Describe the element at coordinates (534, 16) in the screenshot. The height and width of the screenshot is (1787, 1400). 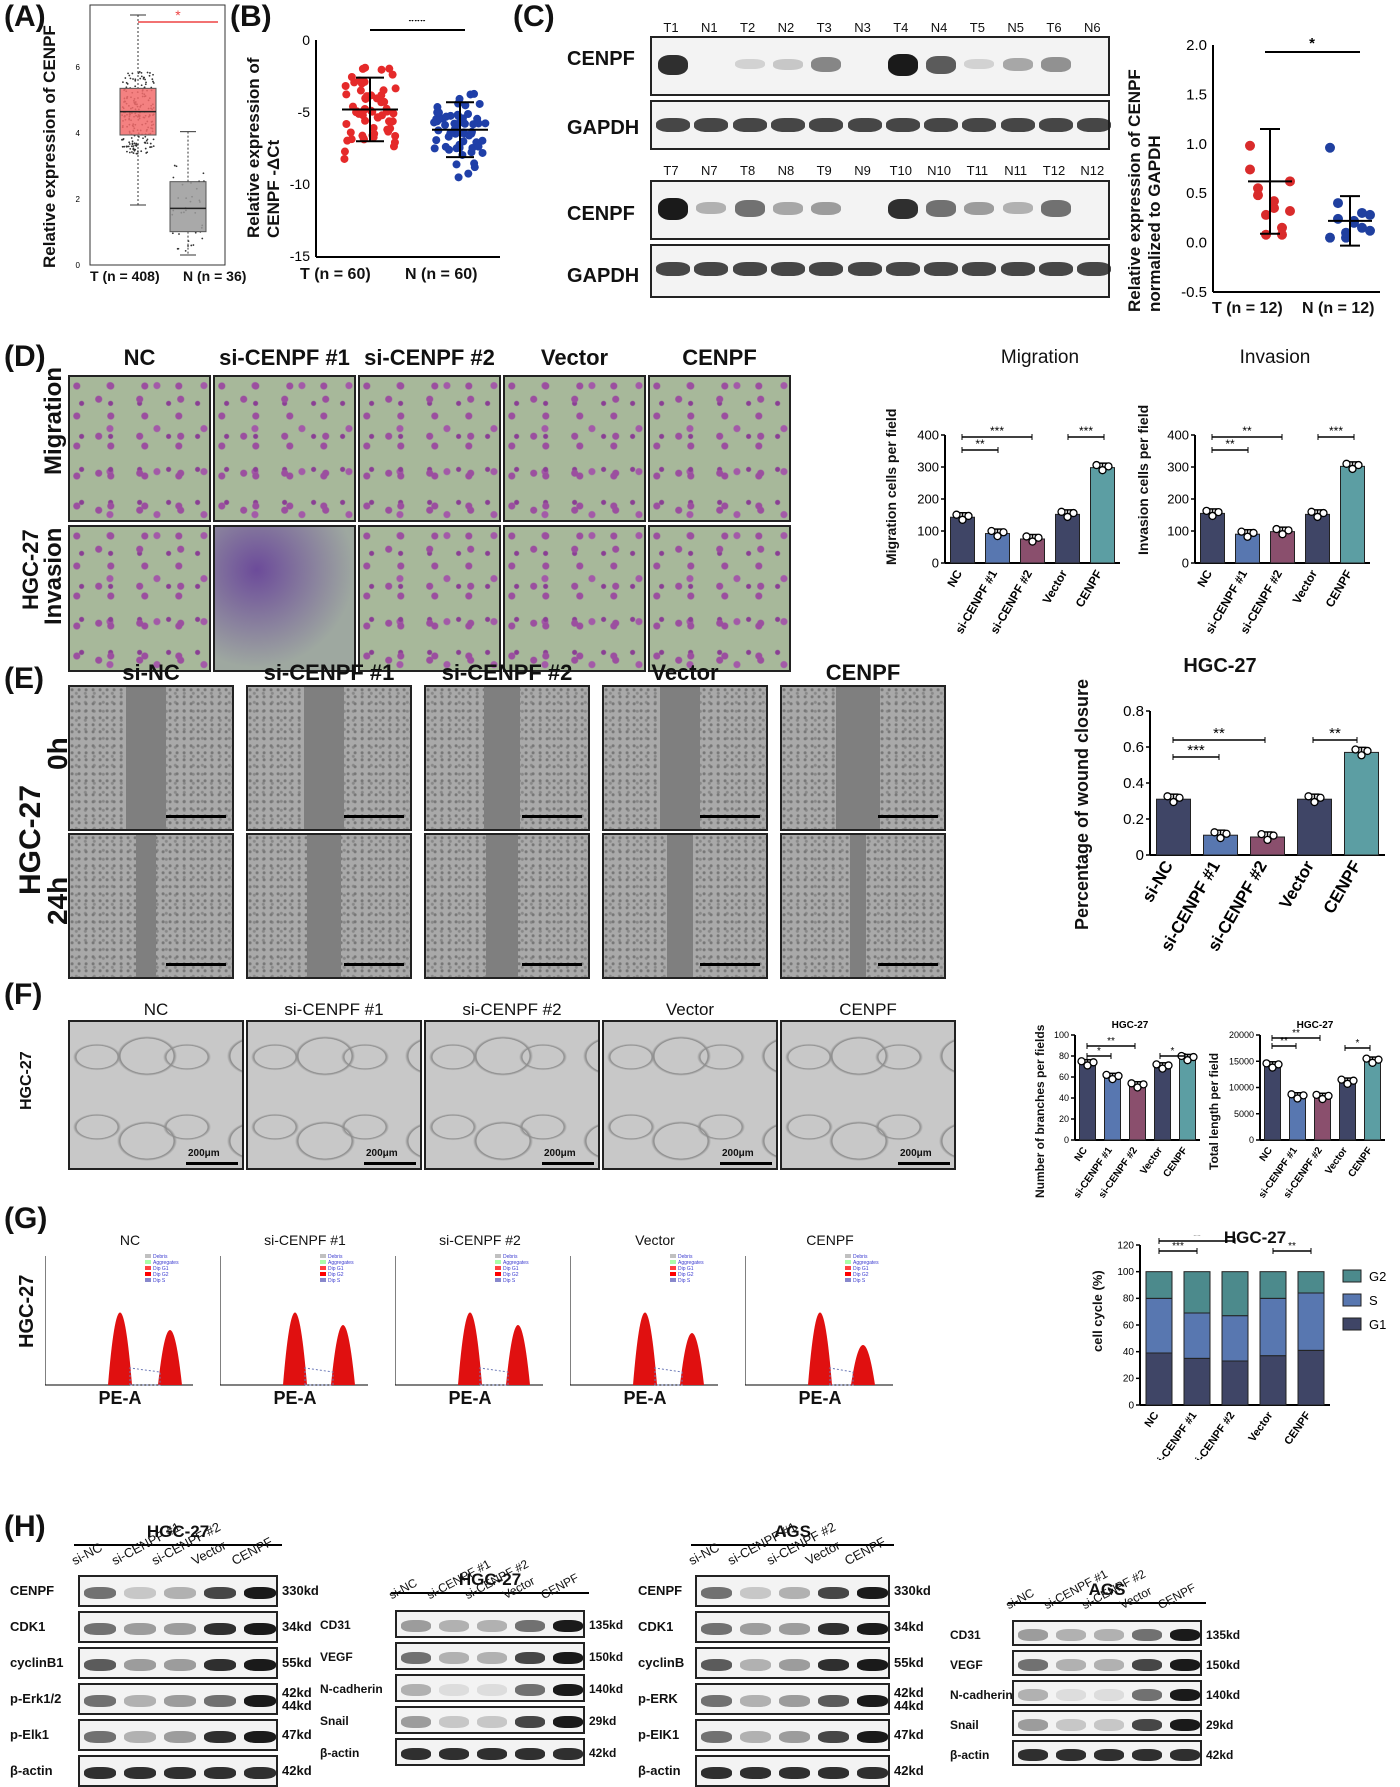
I see `panel-c-label: (C)` at that location.